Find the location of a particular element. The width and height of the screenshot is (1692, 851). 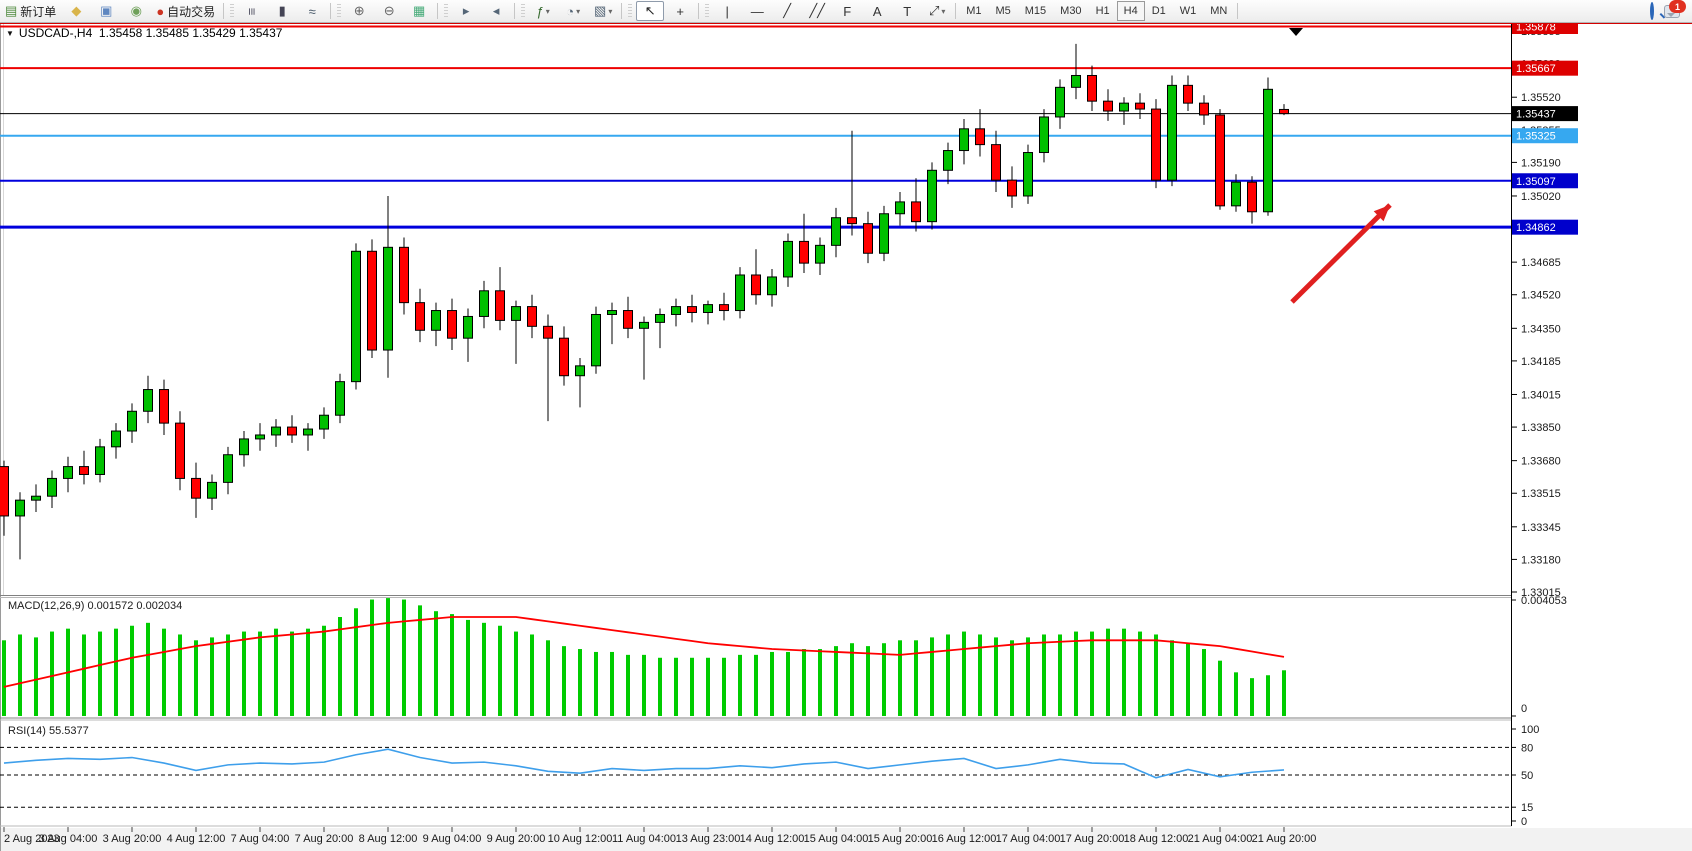

notification-badge: 1 is located at coordinates (1677, 6).